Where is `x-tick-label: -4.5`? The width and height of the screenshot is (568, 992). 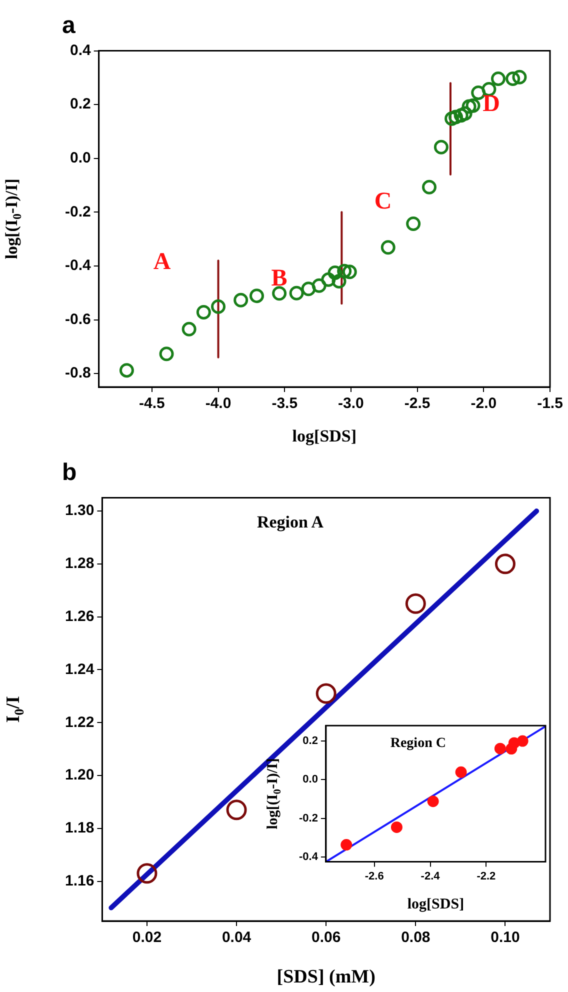
x-tick-label: -4.5 is located at coordinates (151, 403).